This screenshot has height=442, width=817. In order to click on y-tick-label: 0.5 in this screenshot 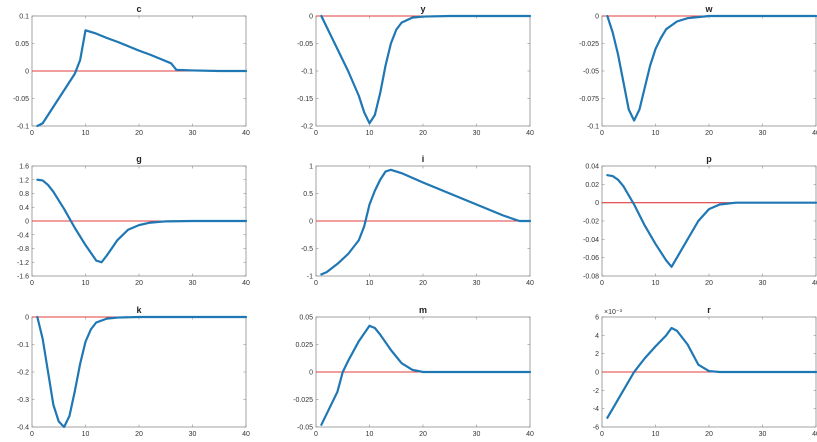, I will do `click(308, 194)`.